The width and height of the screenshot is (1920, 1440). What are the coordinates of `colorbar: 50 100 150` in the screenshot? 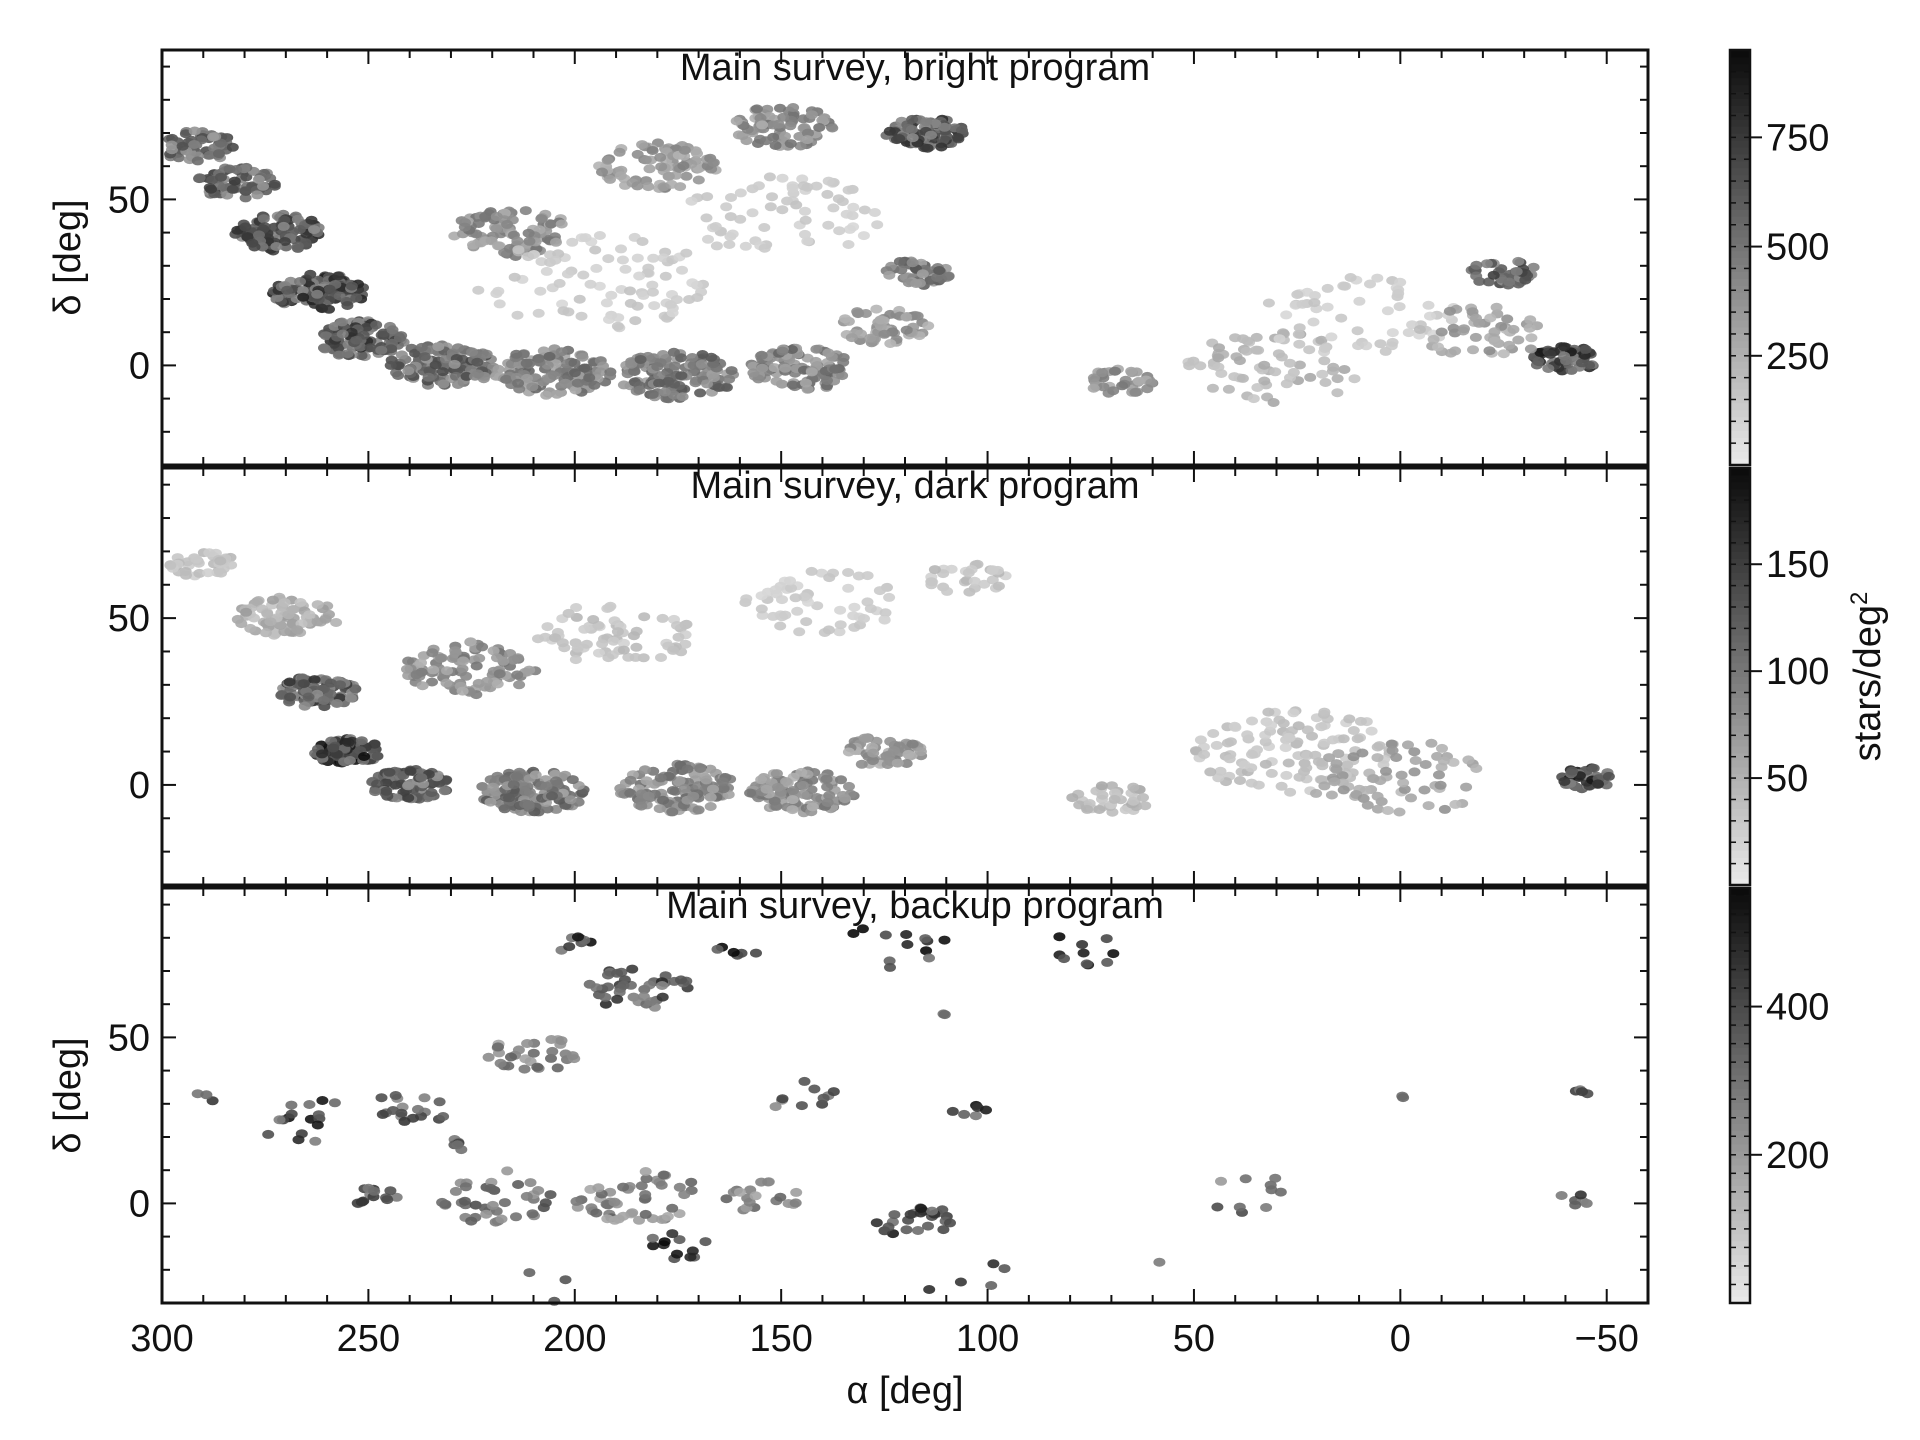 It's located at (1778, 676).